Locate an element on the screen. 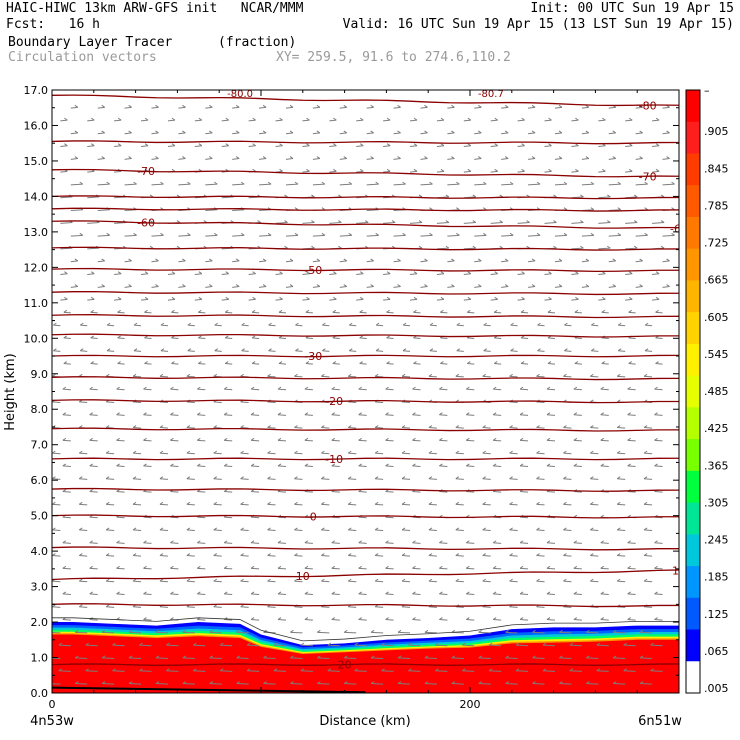  isotherm-label: -80.7 is located at coordinates (491, 94).